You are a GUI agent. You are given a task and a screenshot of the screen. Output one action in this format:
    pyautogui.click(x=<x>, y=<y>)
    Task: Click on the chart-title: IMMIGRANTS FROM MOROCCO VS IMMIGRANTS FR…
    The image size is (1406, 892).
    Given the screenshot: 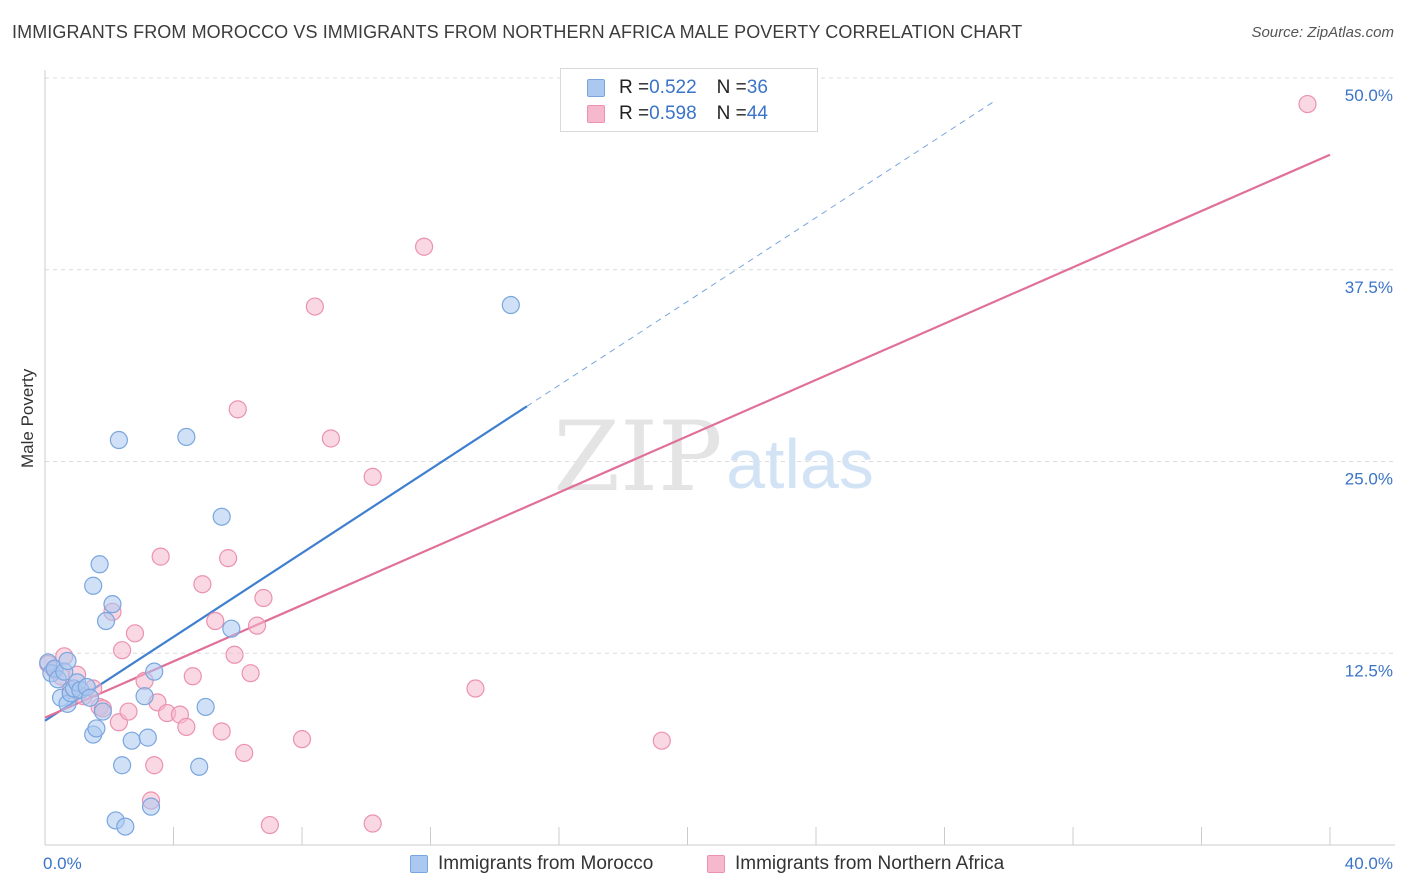 What is the action you would take?
    pyautogui.click(x=517, y=32)
    